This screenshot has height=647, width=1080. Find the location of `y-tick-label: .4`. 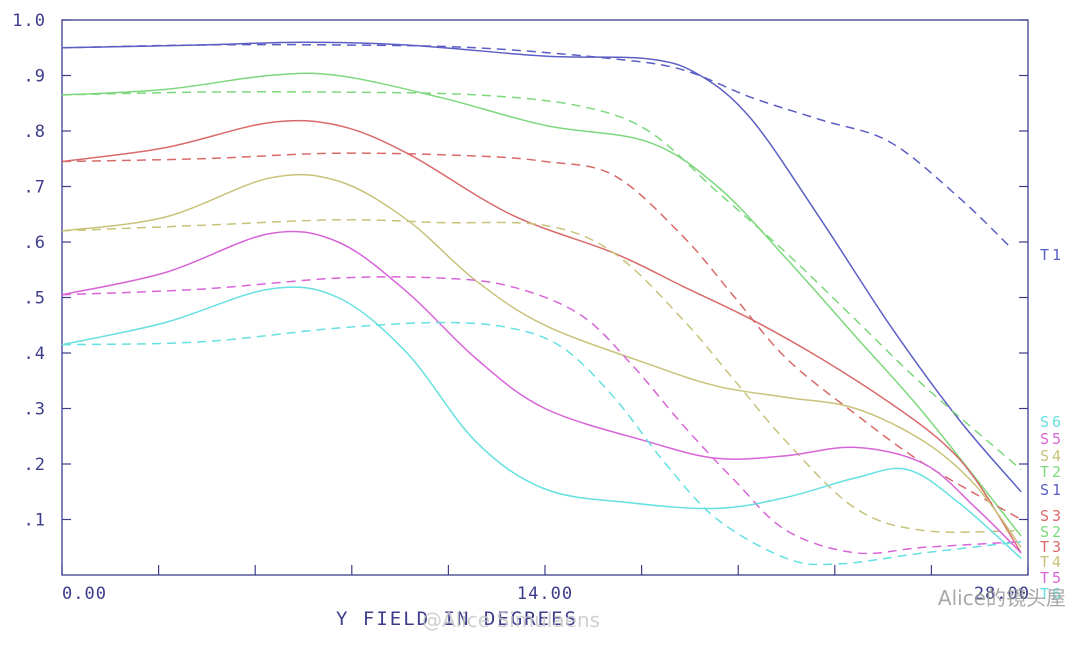

y-tick-label: .4 is located at coordinates (35, 354).